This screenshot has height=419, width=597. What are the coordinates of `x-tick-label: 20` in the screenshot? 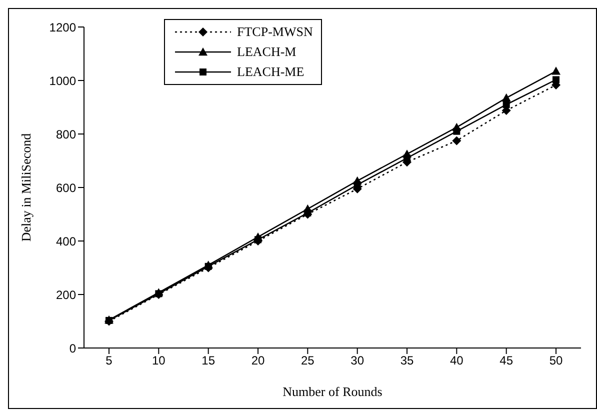 It's located at (258, 361).